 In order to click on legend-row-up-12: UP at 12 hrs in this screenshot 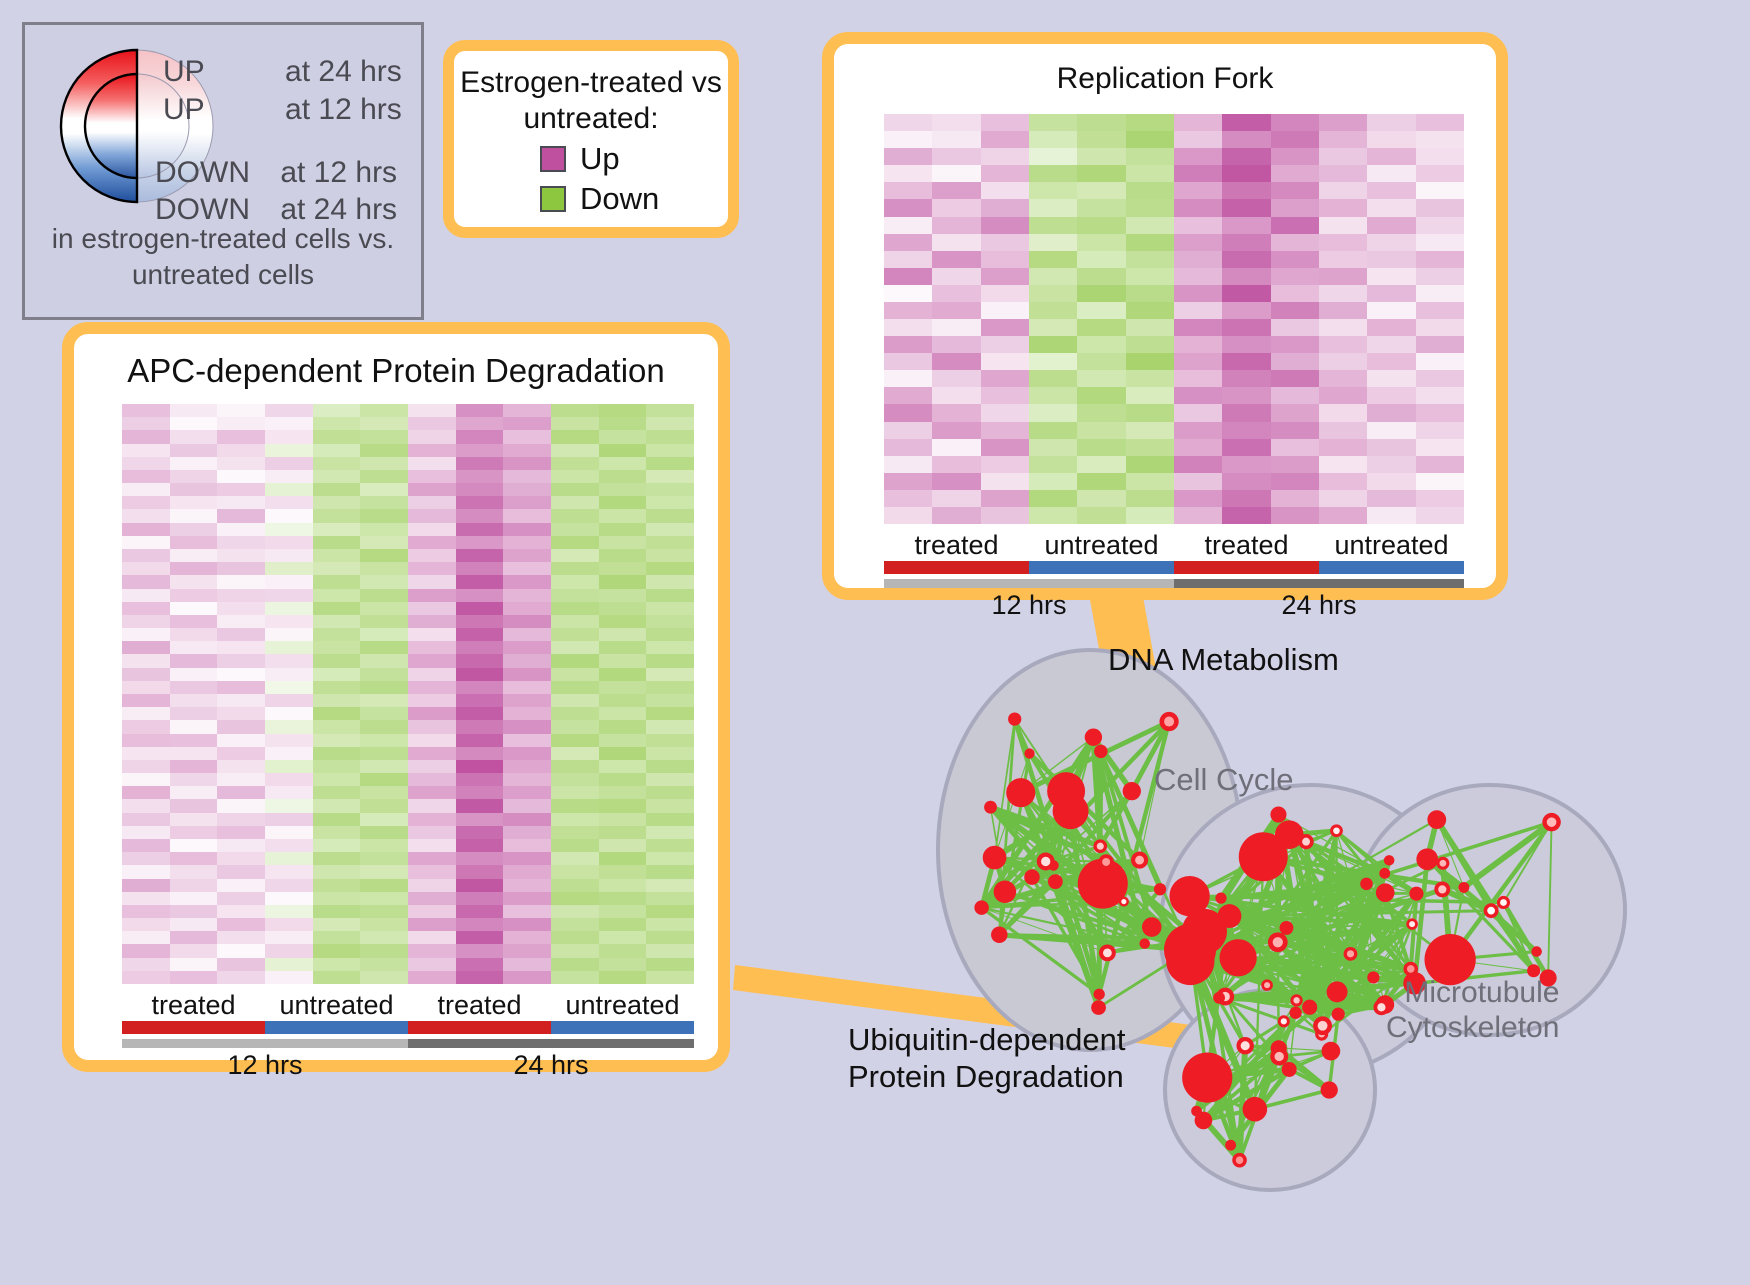, I will do `click(282, 110)`.